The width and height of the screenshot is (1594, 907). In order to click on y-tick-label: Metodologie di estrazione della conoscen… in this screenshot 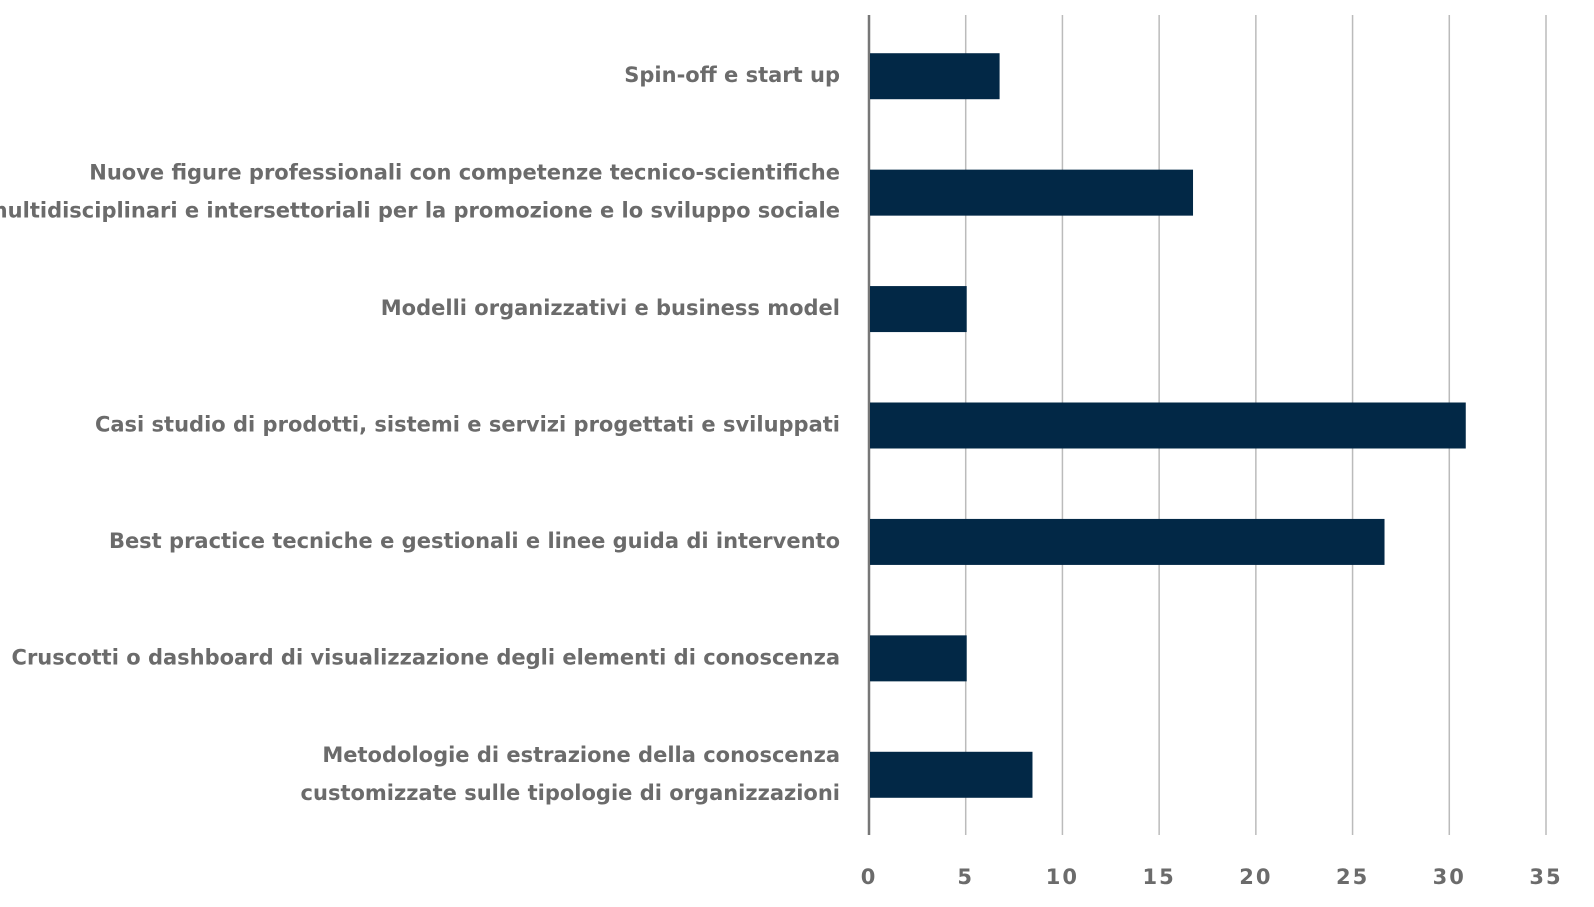, I will do `click(581, 755)`.